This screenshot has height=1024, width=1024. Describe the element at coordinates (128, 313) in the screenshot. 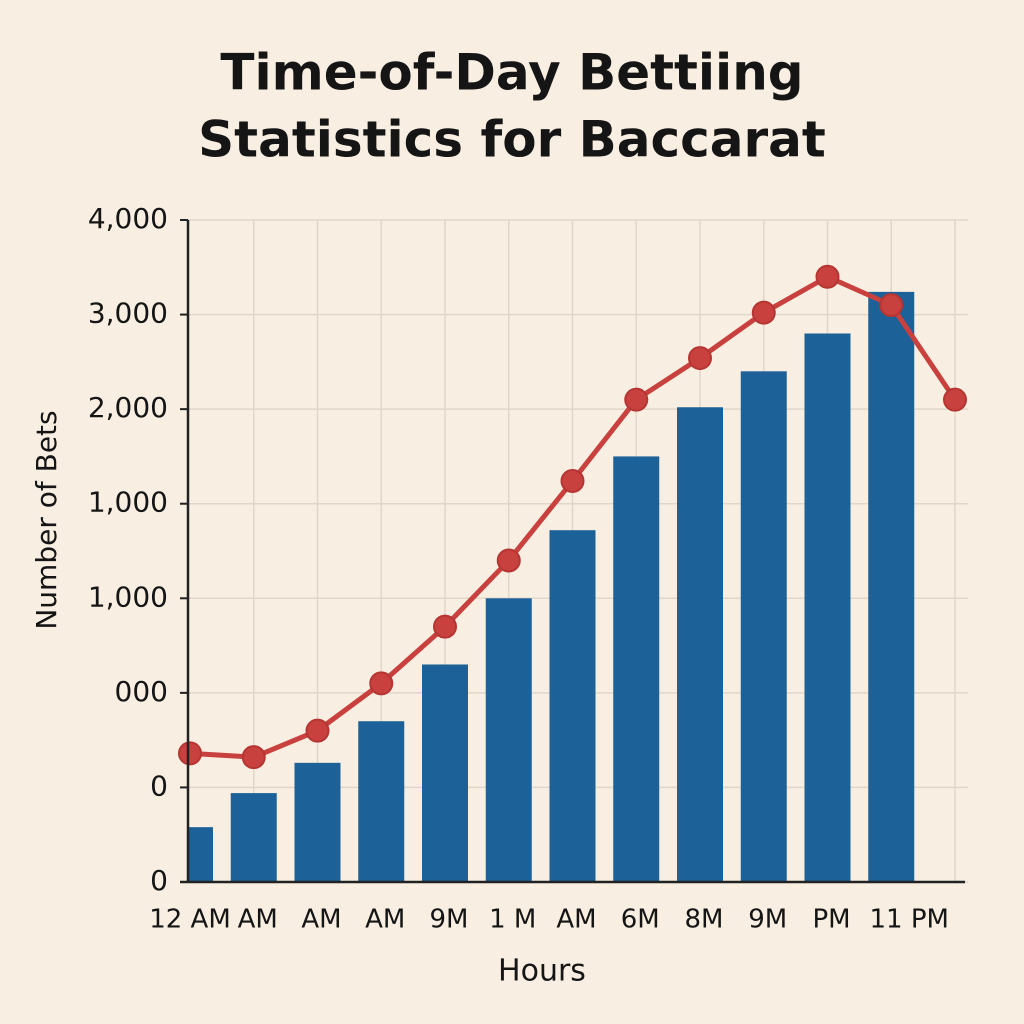

I see `y-tick-label: 3,000` at that location.